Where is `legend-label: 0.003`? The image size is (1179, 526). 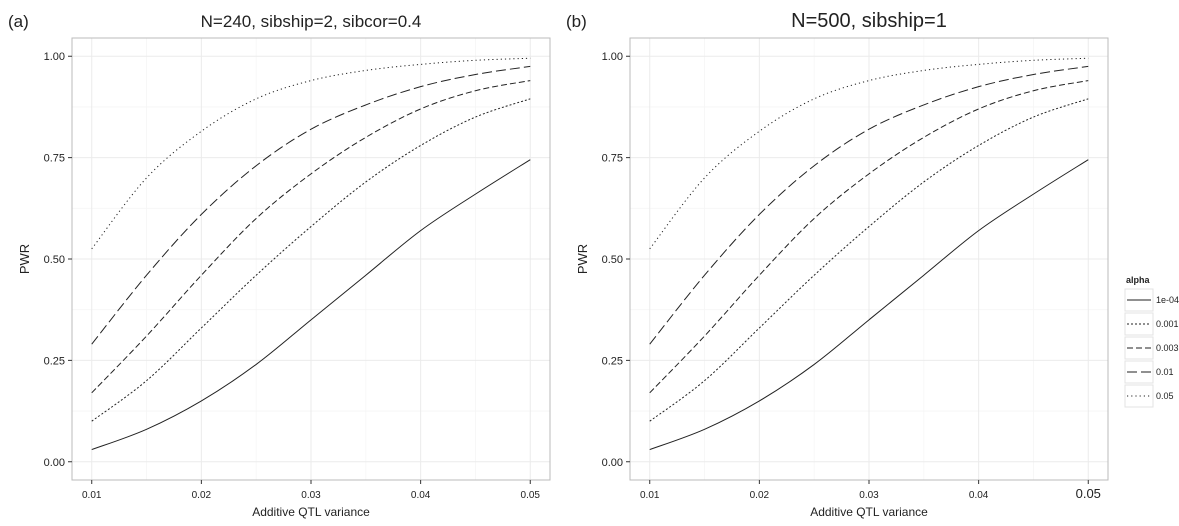
legend-label: 0.003 is located at coordinates (1167, 348).